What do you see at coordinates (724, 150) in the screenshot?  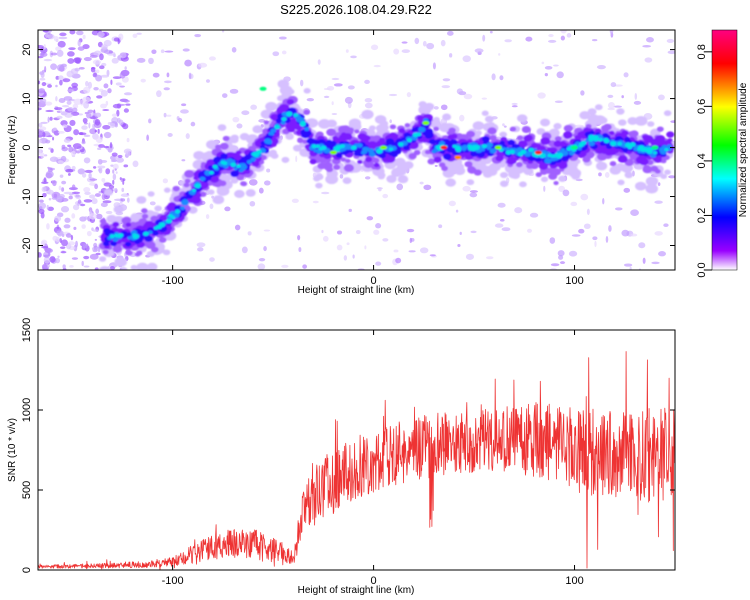 I see `colorbar-frame` at bounding box center [724, 150].